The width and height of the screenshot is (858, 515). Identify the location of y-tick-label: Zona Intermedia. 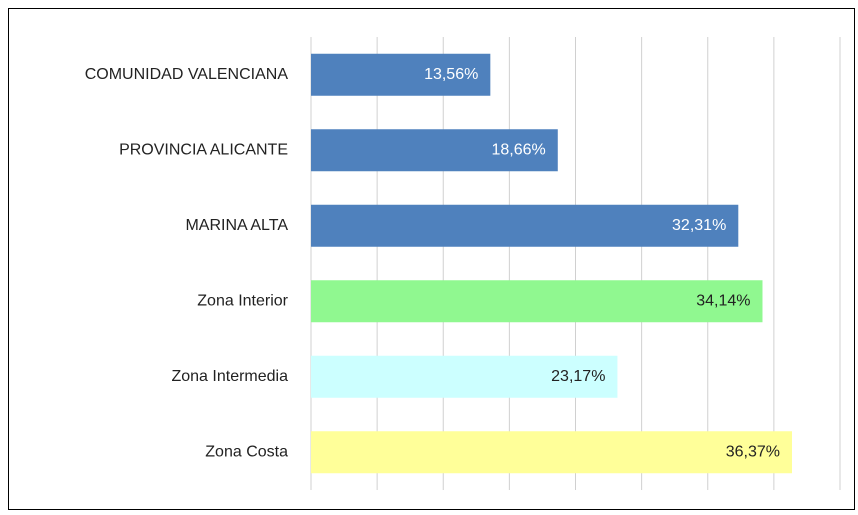
(229, 376).